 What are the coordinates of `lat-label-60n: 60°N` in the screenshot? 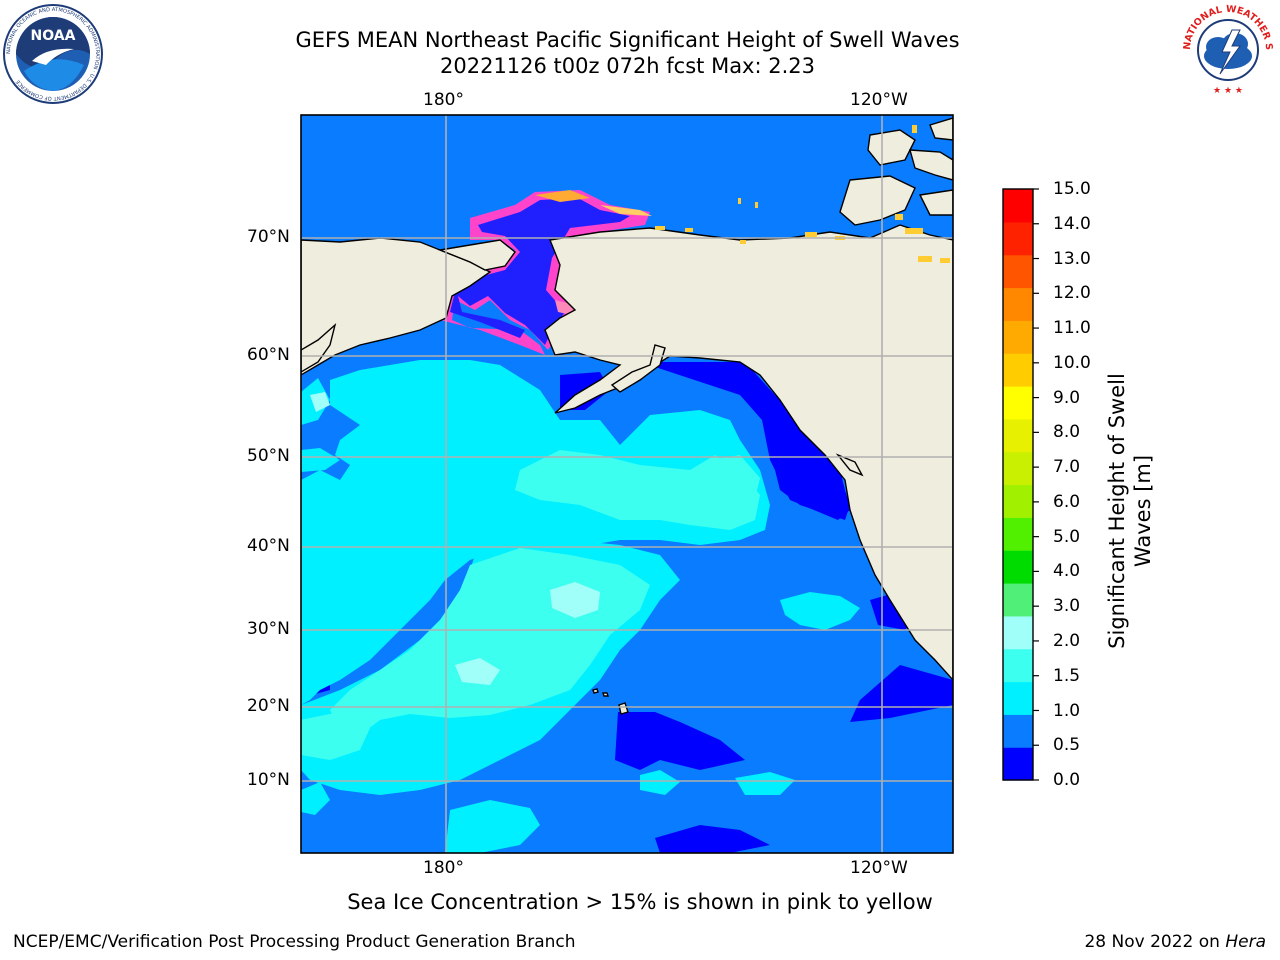 It's located at (268, 355).